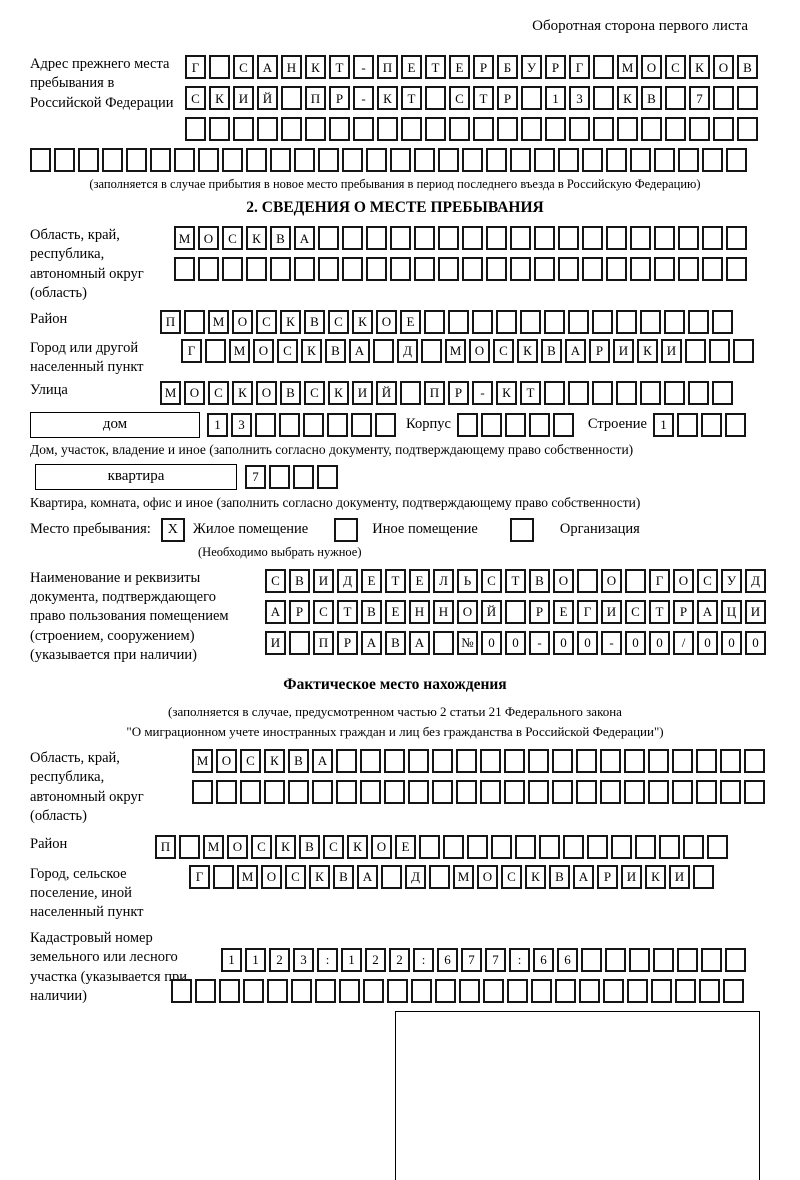 Image resolution: width=800 pixels, height=1180 pixels. Describe the element at coordinates (467, 580) in the screenshot. I see `char-cell: Ь` at that location.